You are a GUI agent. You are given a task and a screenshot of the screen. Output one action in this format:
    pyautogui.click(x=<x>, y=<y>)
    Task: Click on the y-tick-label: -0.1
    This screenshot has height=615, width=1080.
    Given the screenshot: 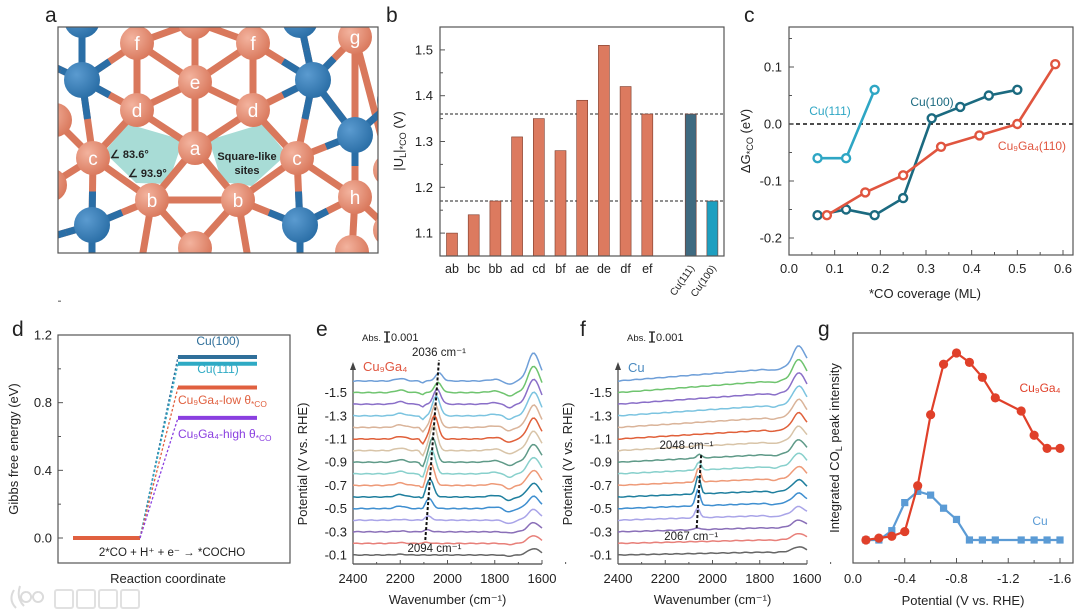 What is the action you would take?
    pyautogui.click(x=601, y=555)
    